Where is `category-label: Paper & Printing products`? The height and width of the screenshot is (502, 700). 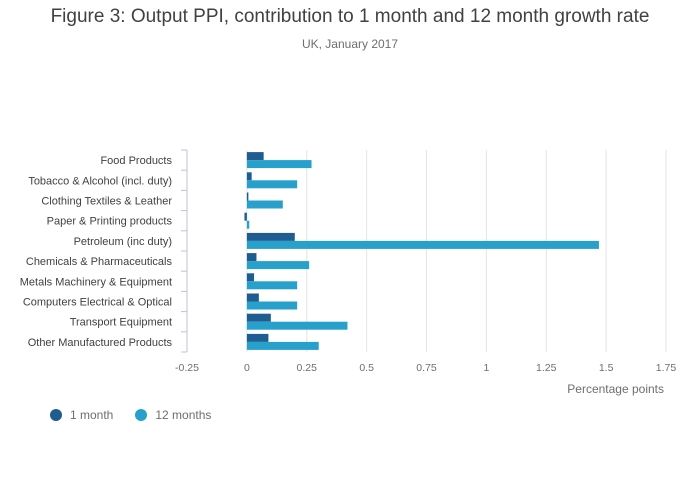
category-label: Paper & Printing products is located at coordinates (110, 222).